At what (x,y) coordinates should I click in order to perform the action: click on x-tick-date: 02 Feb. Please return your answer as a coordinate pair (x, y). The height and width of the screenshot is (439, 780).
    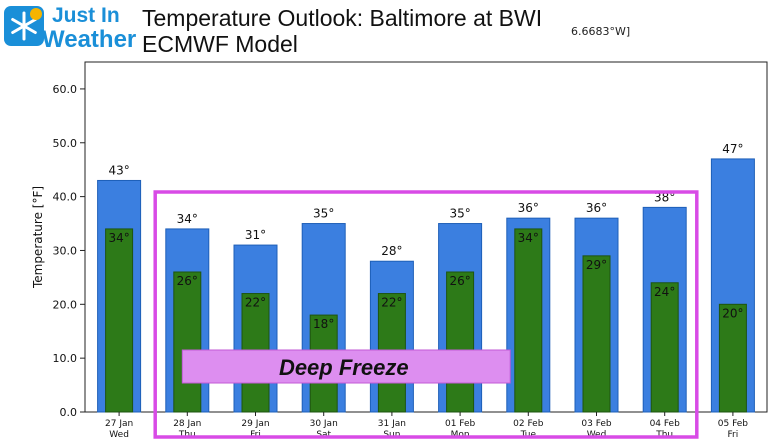
    Looking at the image, I should click on (528, 424).